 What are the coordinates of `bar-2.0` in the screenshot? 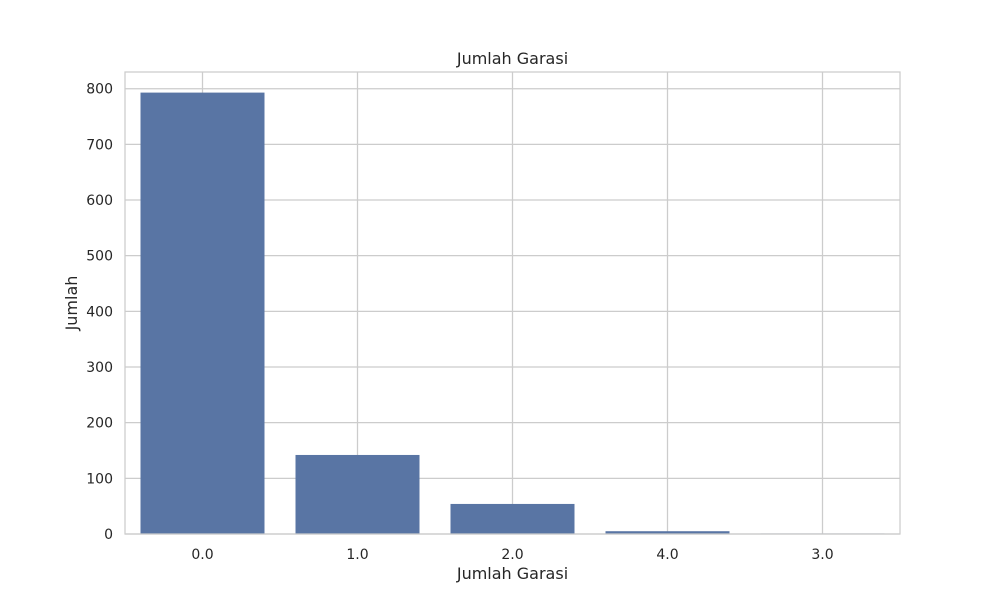 It's located at (512, 518).